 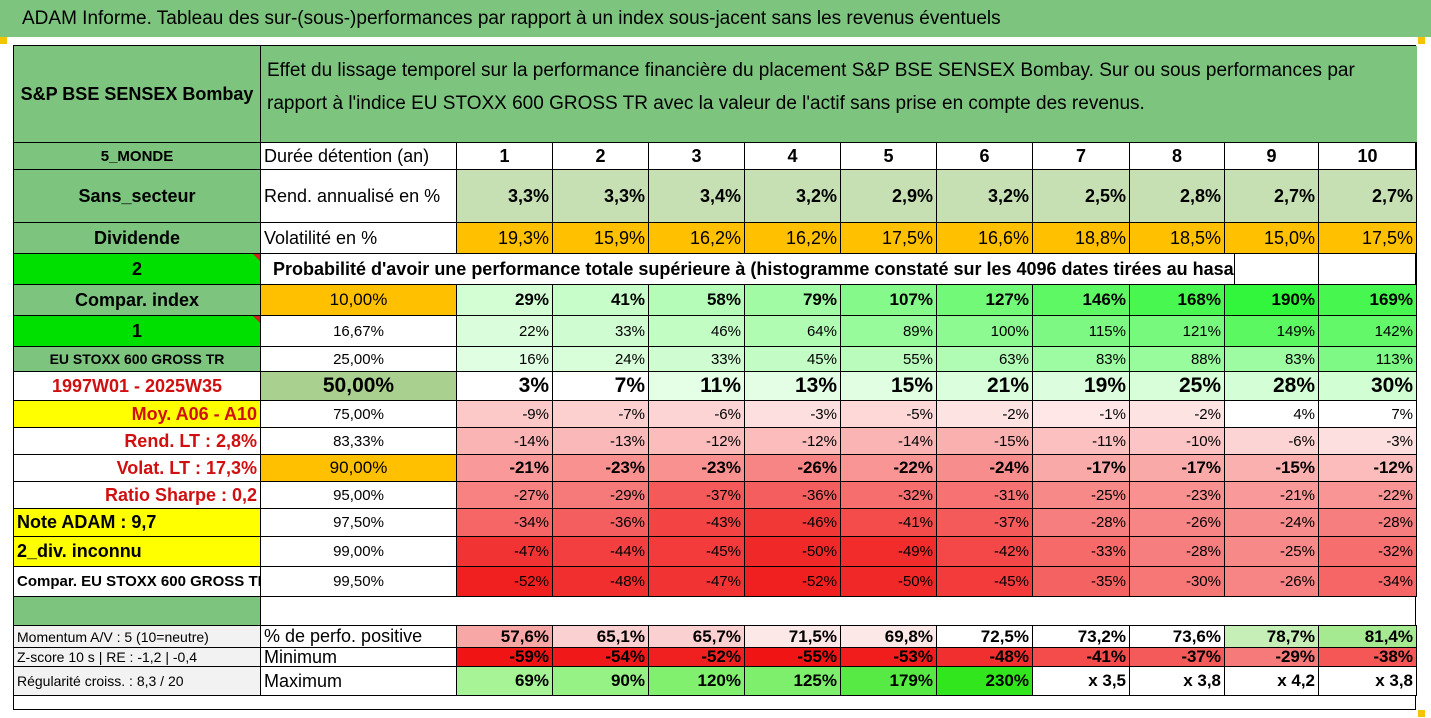 I want to click on side-volat-lt-text: Volat. LT : 17,3%, so click(x=186, y=467).